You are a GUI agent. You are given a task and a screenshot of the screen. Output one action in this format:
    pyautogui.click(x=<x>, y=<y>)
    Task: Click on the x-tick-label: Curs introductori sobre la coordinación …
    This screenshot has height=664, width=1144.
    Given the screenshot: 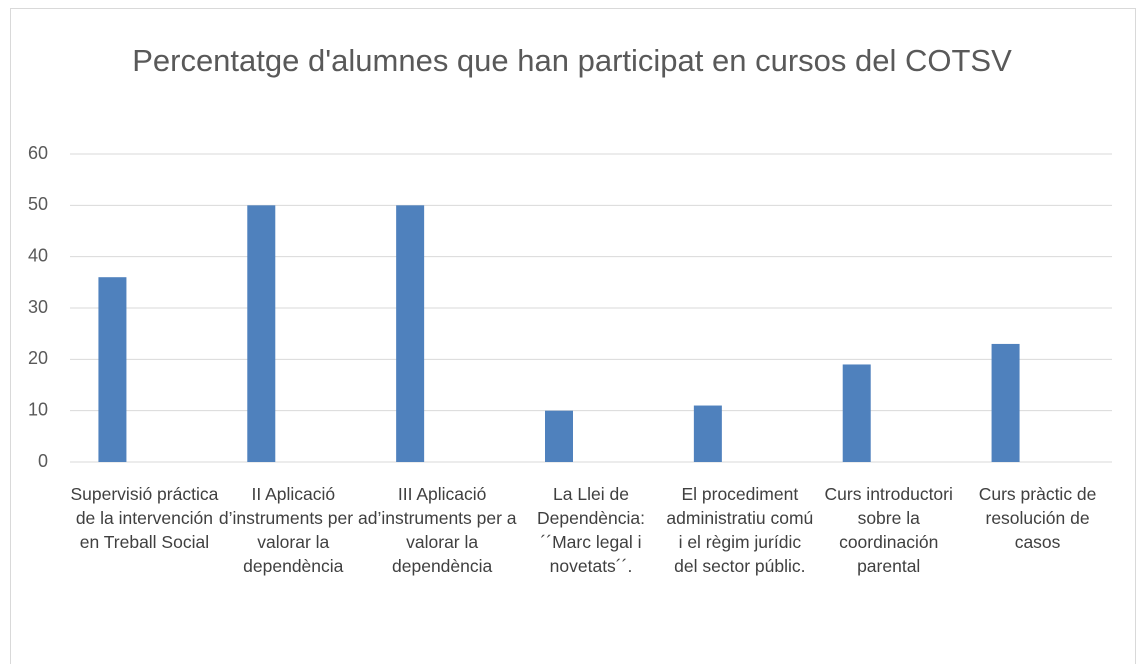 What is the action you would take?
    pyautogui.click(x=888, y=530)
    